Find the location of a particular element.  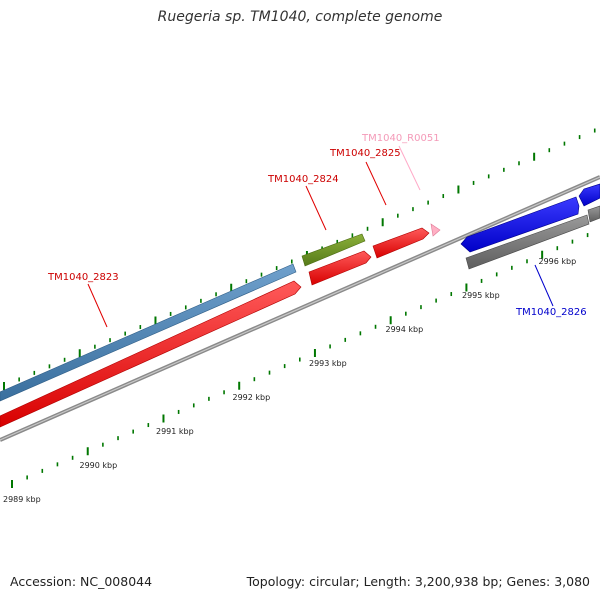

scale-label-2996: 2996 kbp is located at coordinates (558, 261).